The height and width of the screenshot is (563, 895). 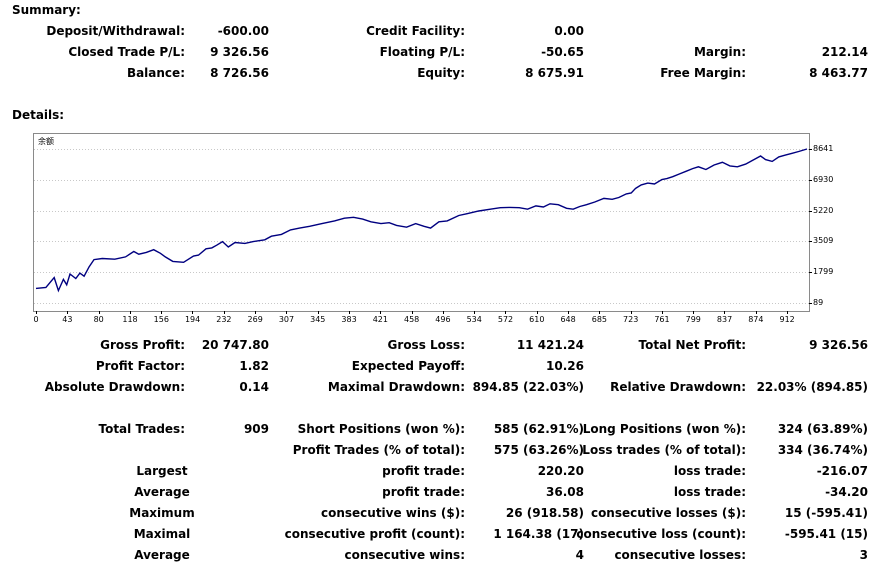 What do you see at coordinates (823, 241) in the screenshot?
I see `y-tick-label: 3509` at bounding box center [823, 241].